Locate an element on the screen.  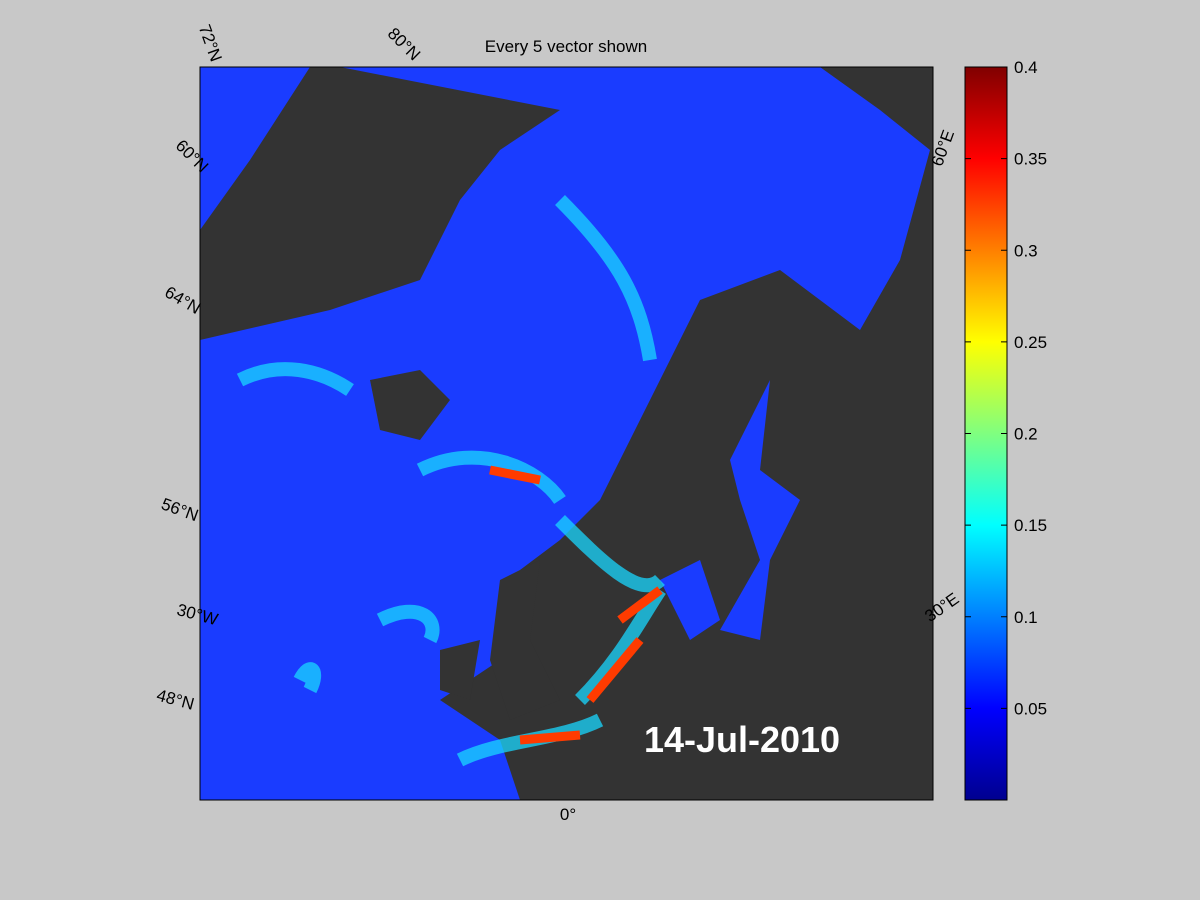
british-isles is located at coordinates (500, 640).